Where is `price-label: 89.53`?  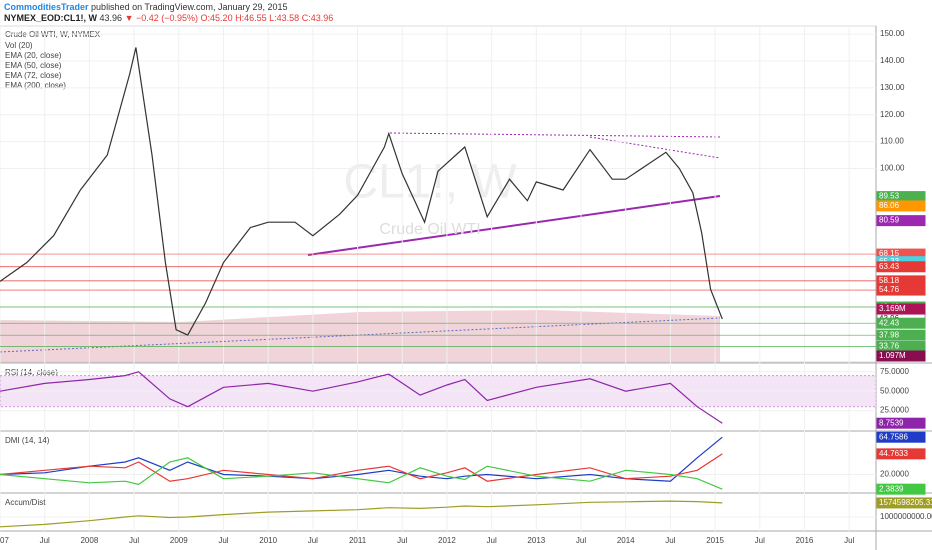 price-label: 89.53 is located at coordinates (889, 196).